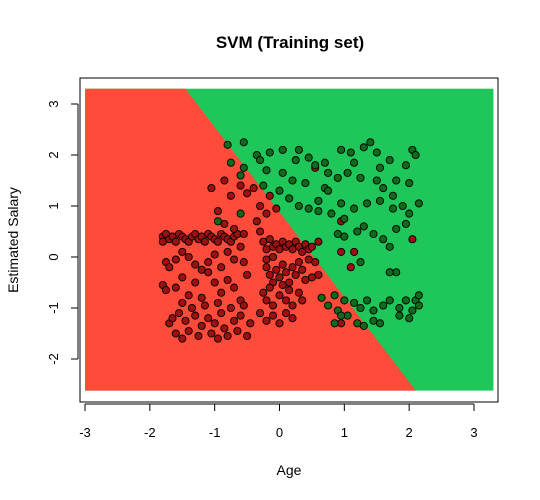 This screenshot has width=540, height=500. What do you see at coordinates (53, 154) in the screenshot?
I see `y-tick-label: 2` at bounding box center [53, 154].